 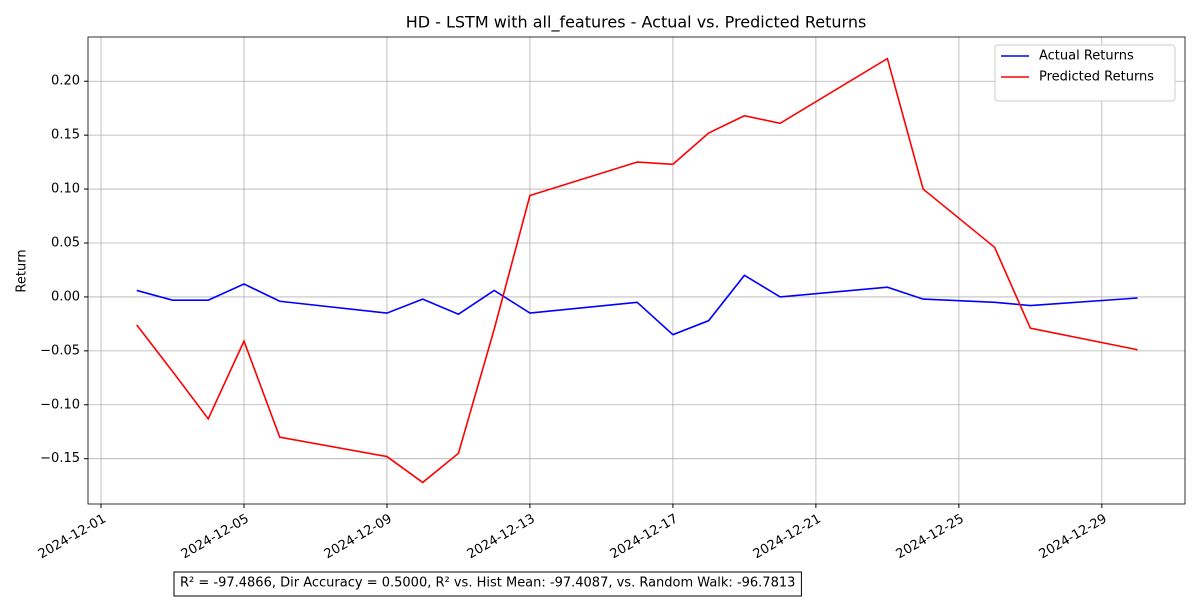 I want to click on annotation-box, so click(x=487, y=584).